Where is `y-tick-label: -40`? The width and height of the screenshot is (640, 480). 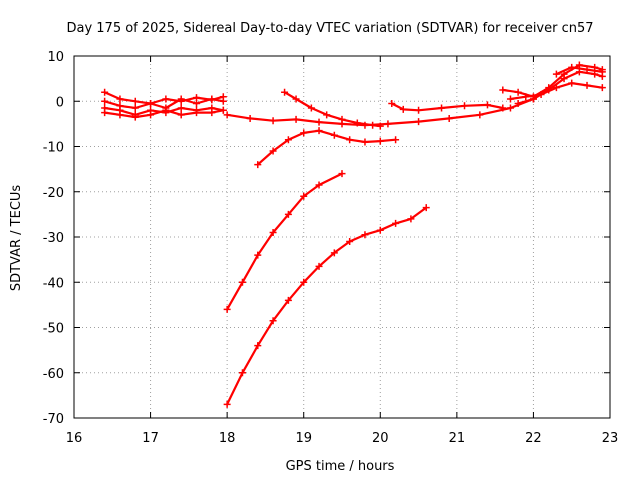
y-tick-label: -40 is located at coordinates (53, 283).